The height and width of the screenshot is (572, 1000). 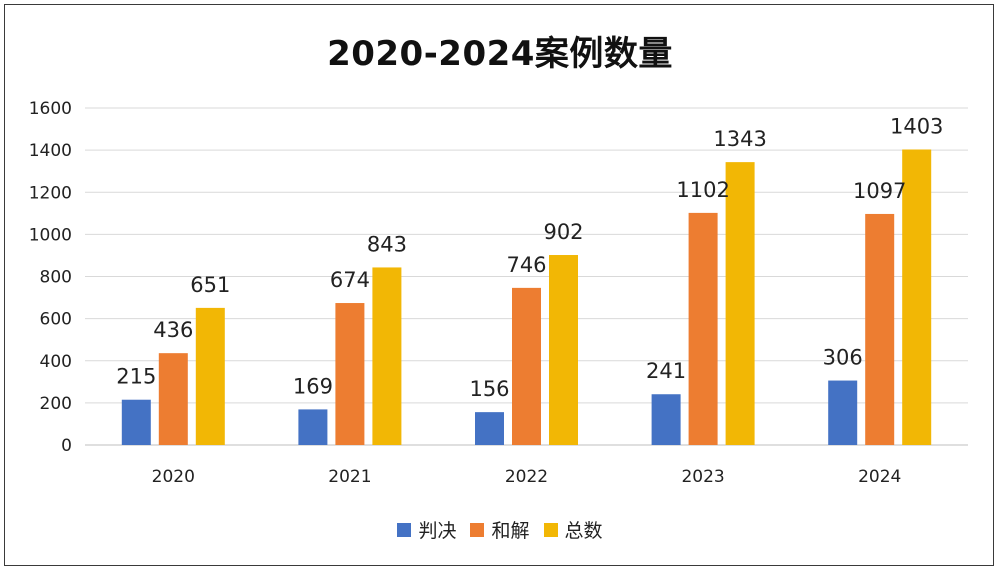 I want to click on legend-item-total: 总数, so click(x=573, y=529).